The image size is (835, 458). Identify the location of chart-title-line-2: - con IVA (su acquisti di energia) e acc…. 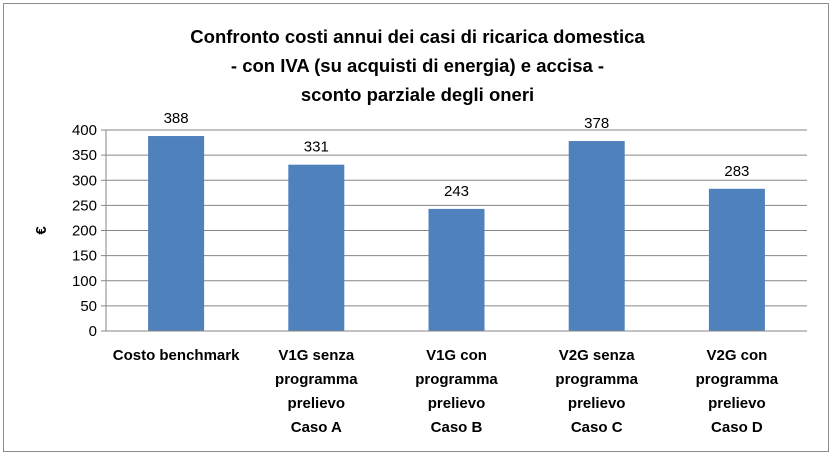
(417, 65).